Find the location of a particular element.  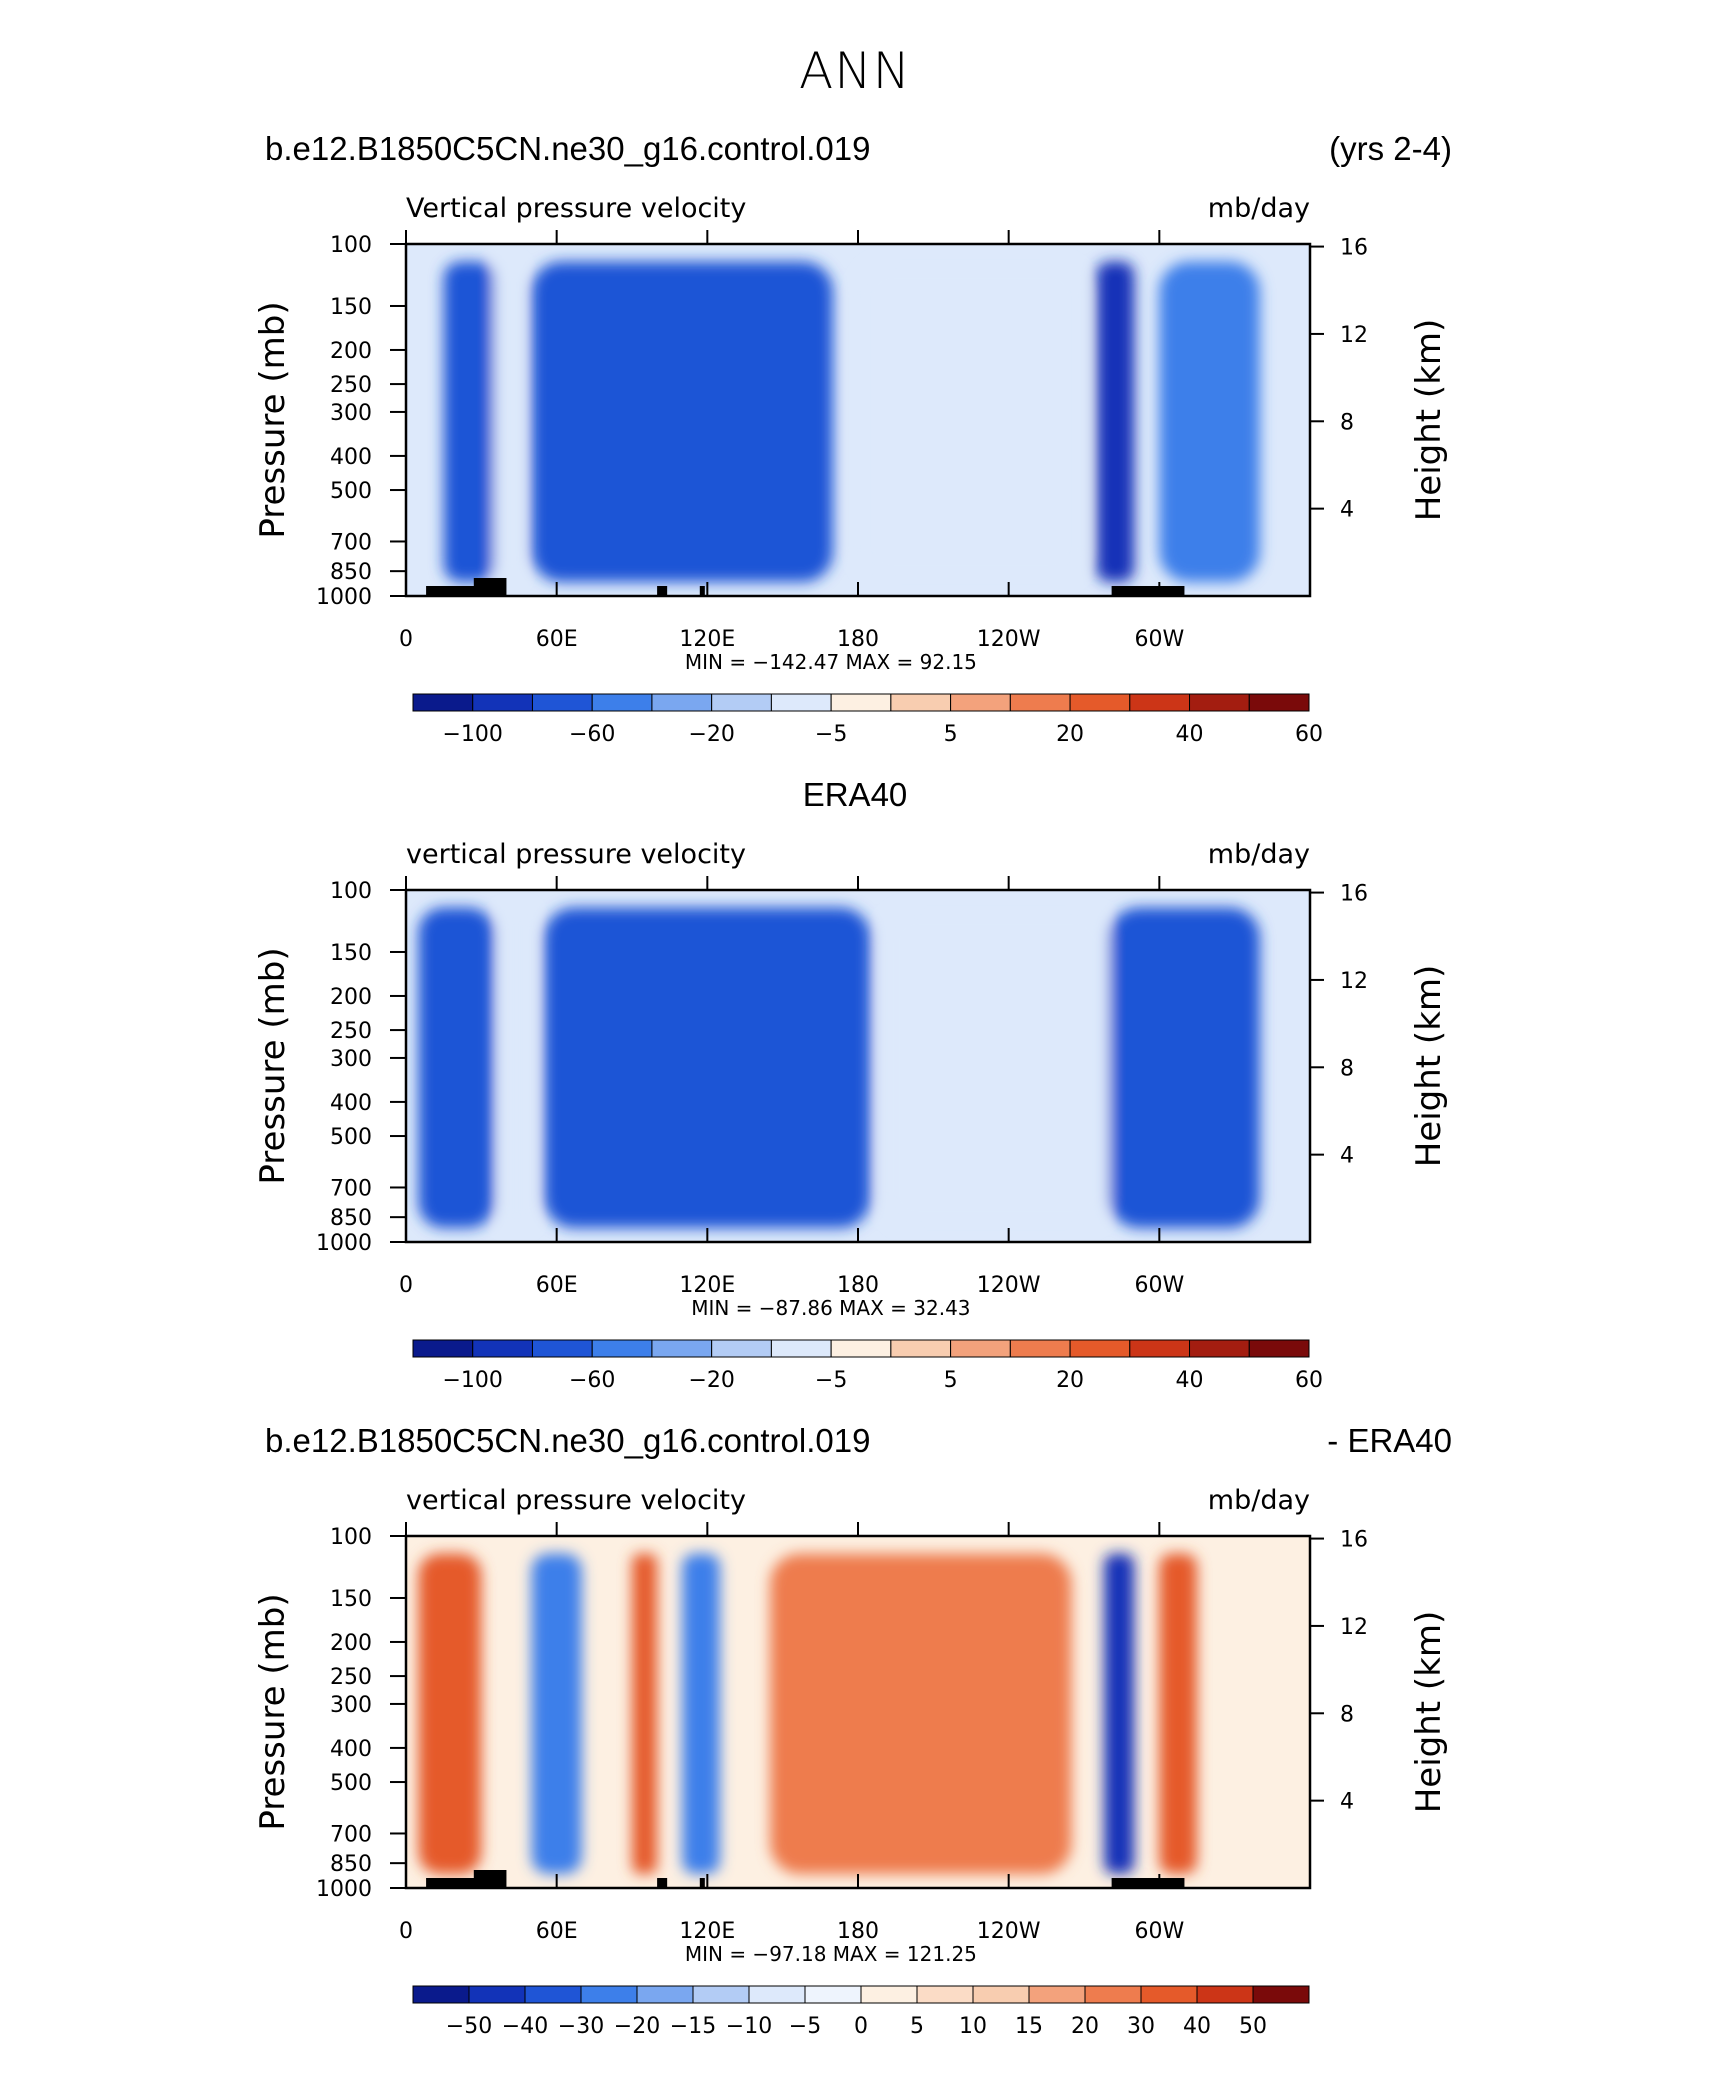

panel2-title-center: ERA40 is located at coordinates (855, 794).